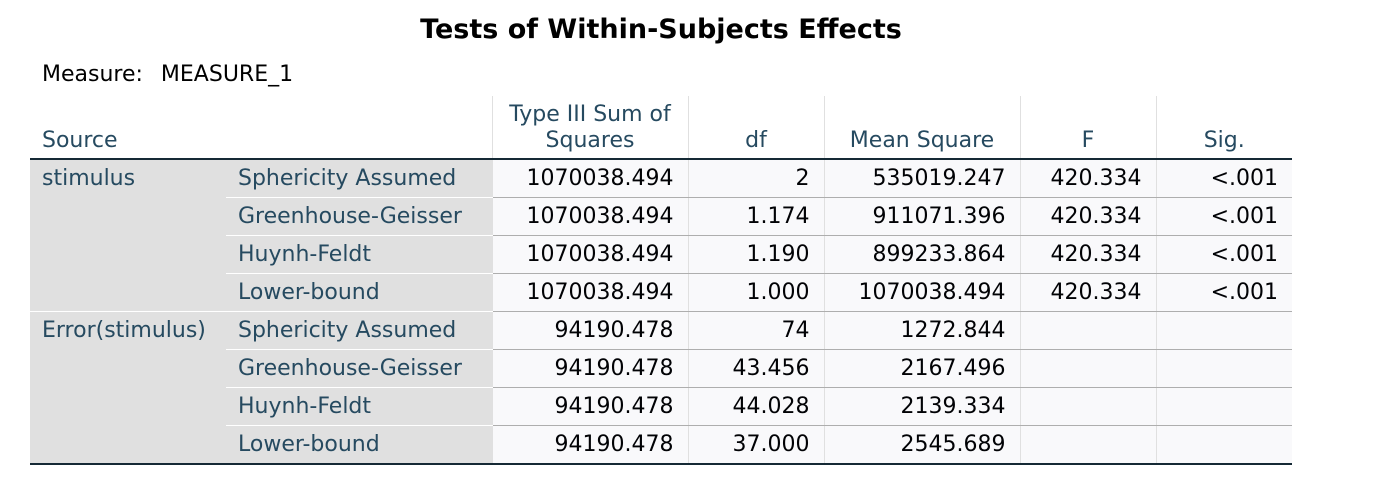 This screenshot has height=489, width=1377. I want to click on header-source: Source, so click(261, 128).